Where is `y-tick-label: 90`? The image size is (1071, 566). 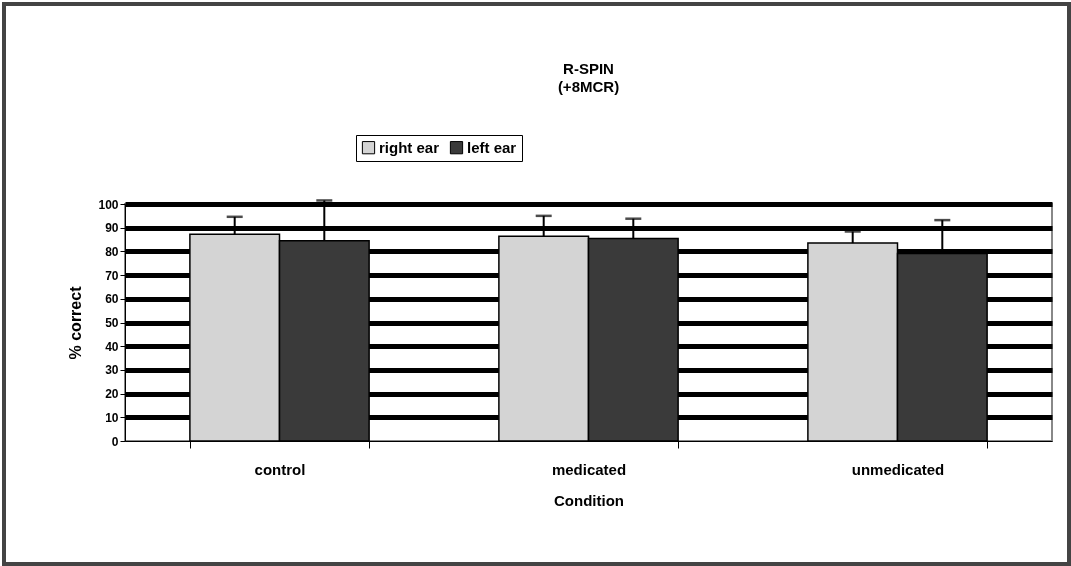 y-tick-label: 90 is located at coordinates (112, 228).